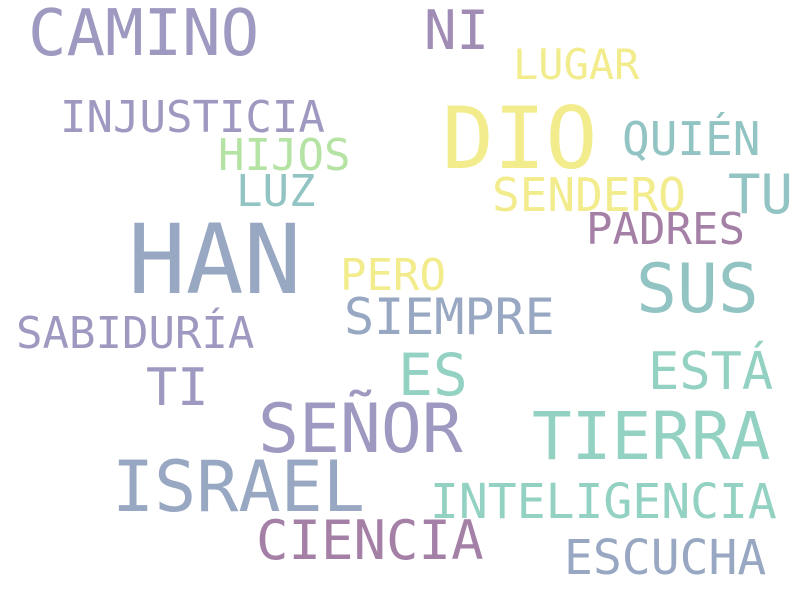  Describe the element at coordinates (457, 31) in the screenshot. I see `word-ni: NI` at that location.